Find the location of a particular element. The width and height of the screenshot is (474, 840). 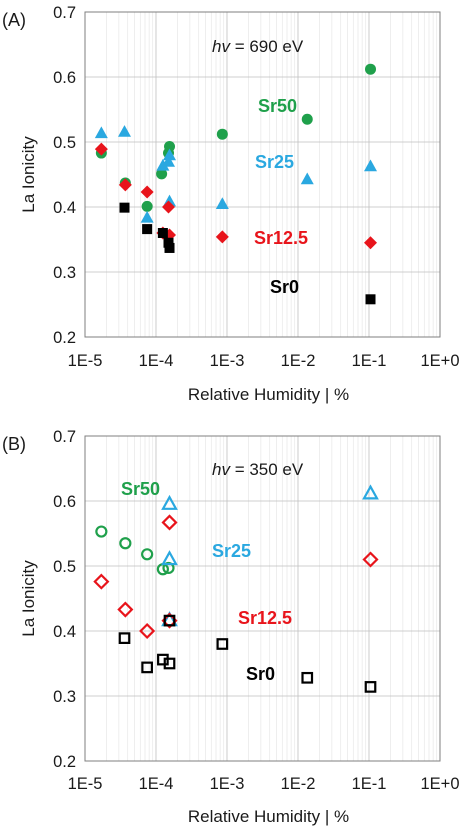

series-sr0 is located at coordinates (247, 653).